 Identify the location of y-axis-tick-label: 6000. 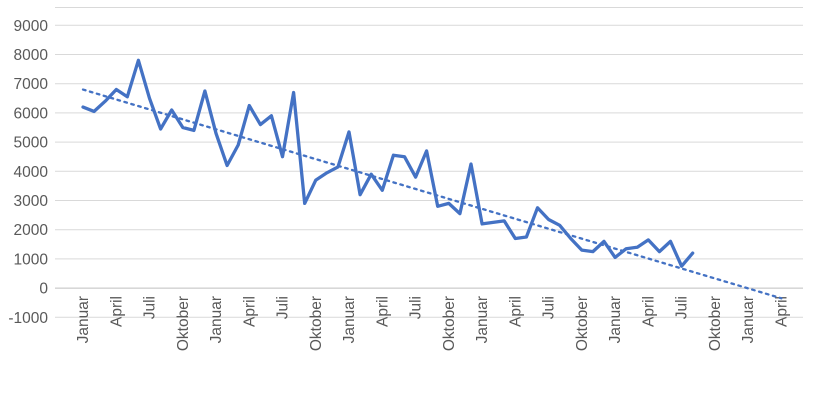
(31, 113).